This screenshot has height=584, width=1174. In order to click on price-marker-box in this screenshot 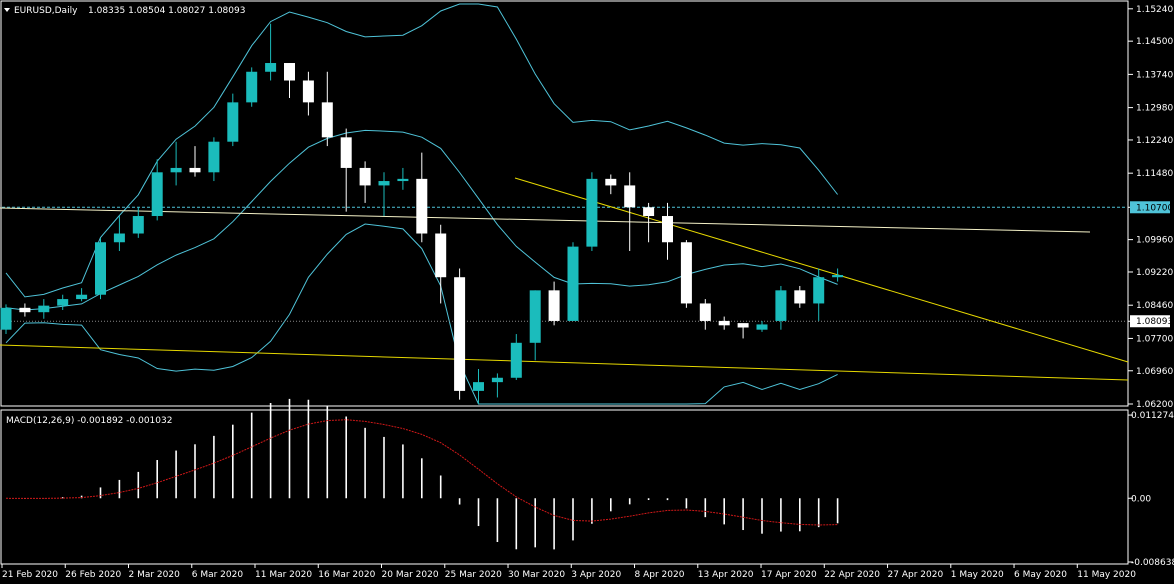, I will do `click(1150, 207)`.